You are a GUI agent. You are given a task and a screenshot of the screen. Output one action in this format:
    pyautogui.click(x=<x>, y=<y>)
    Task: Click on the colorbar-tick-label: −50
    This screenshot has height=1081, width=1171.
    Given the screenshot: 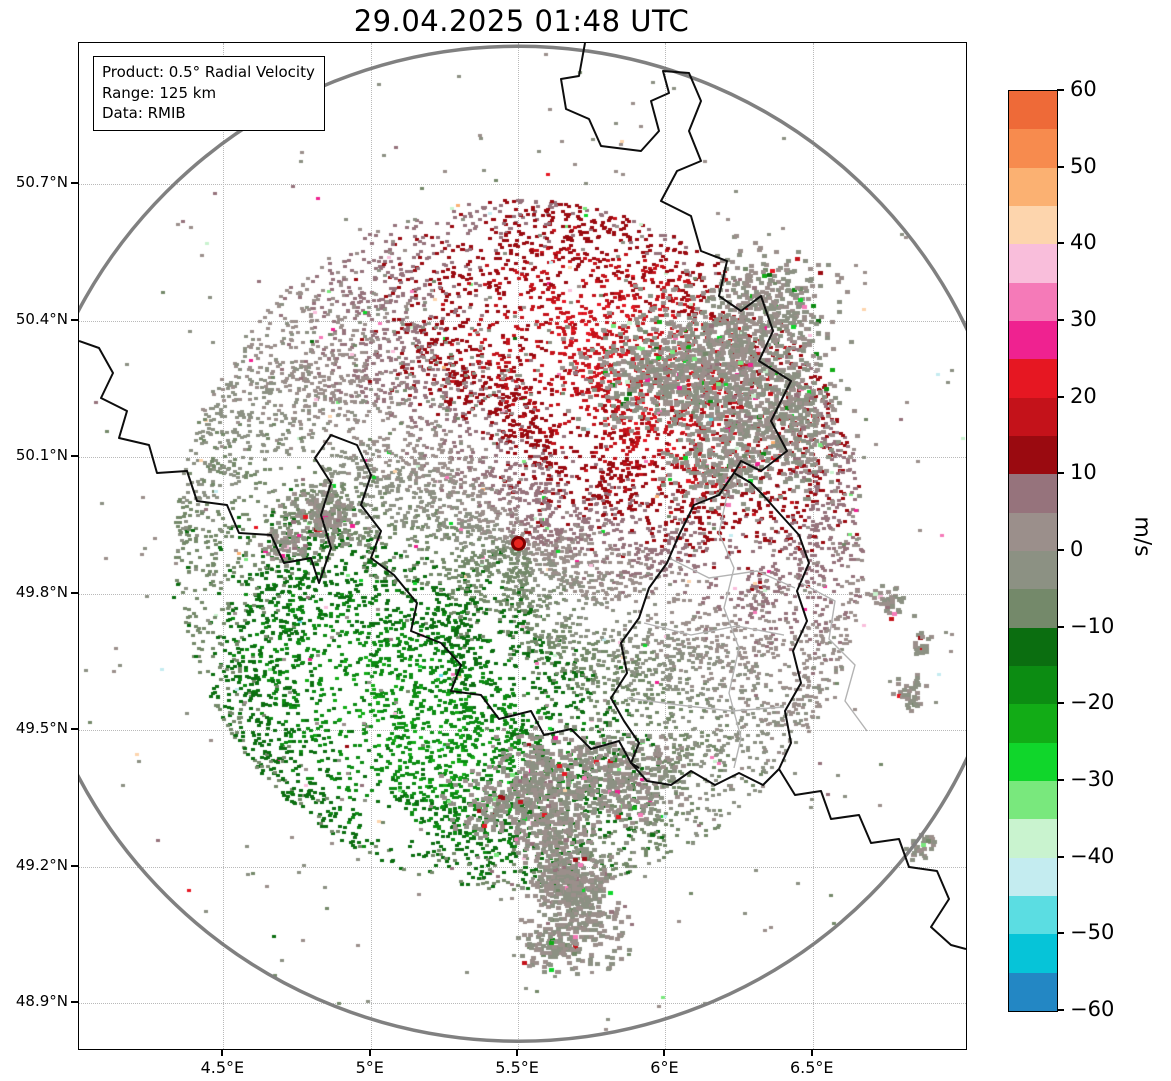 What is the action you would take?
    pyautogui.click(x=1092, y=932)
    